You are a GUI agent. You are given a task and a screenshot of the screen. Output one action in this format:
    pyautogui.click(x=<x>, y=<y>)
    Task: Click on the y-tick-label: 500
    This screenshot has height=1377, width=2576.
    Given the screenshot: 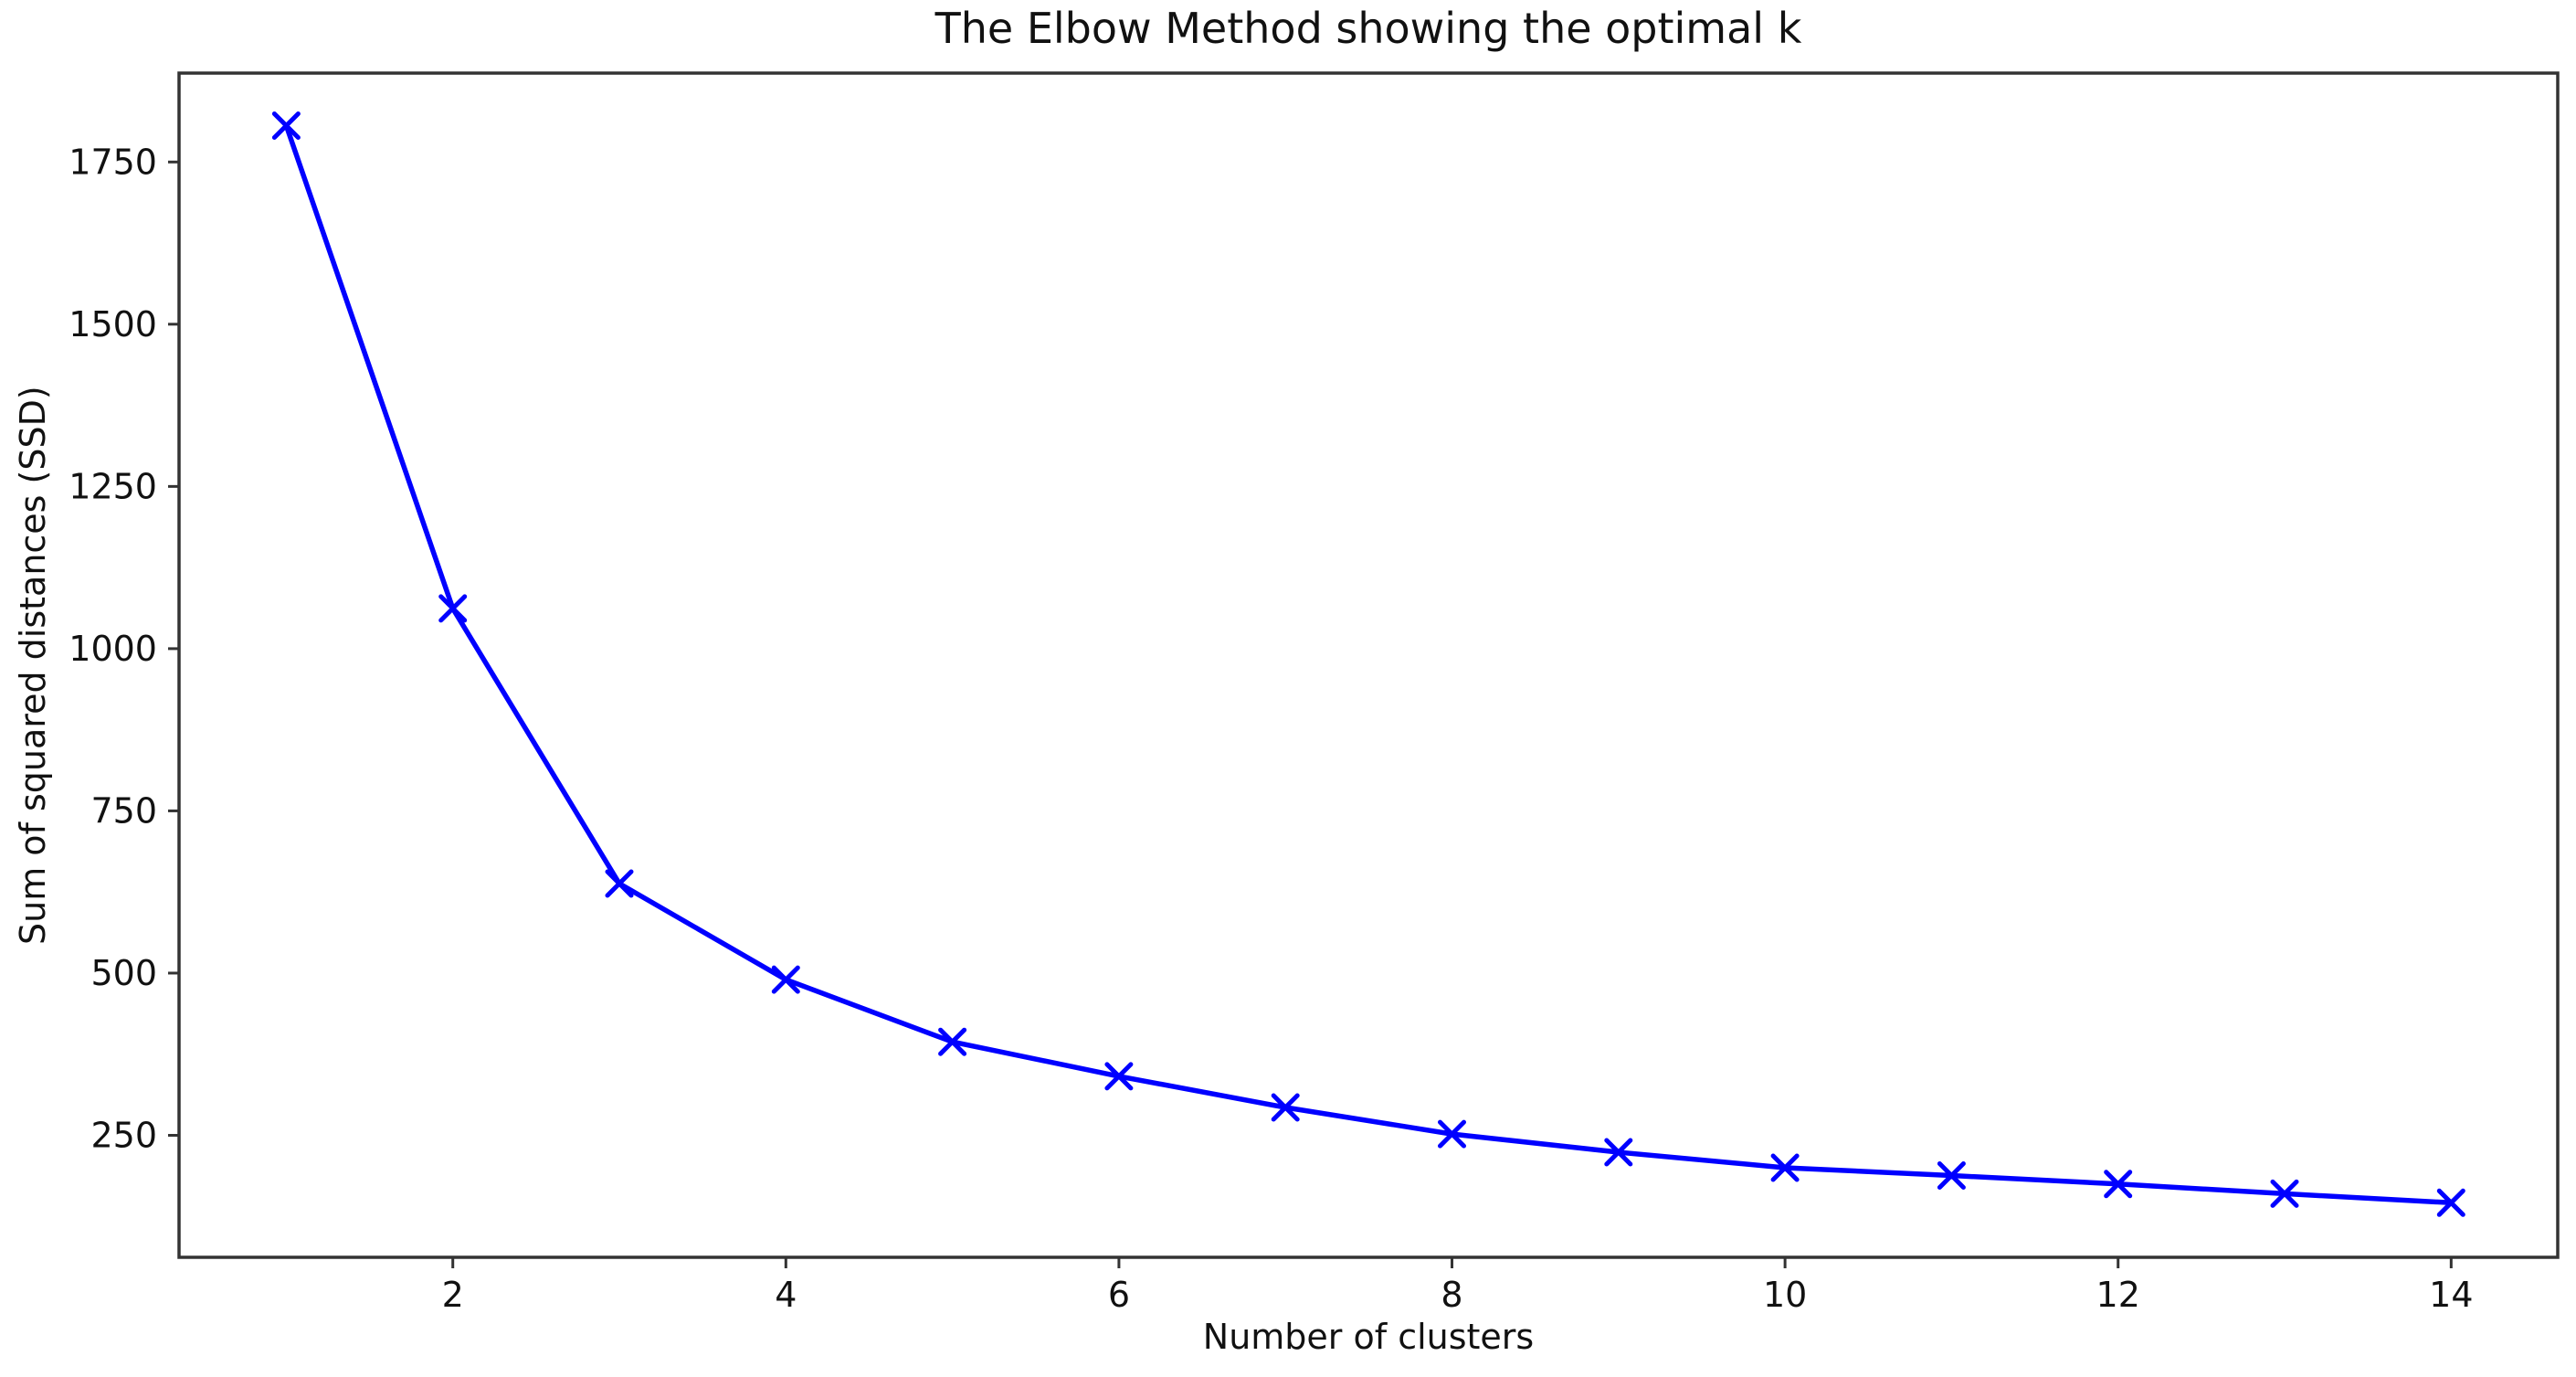 What is the action you would take?
    pyautogui.click(x=123, y=973)
    